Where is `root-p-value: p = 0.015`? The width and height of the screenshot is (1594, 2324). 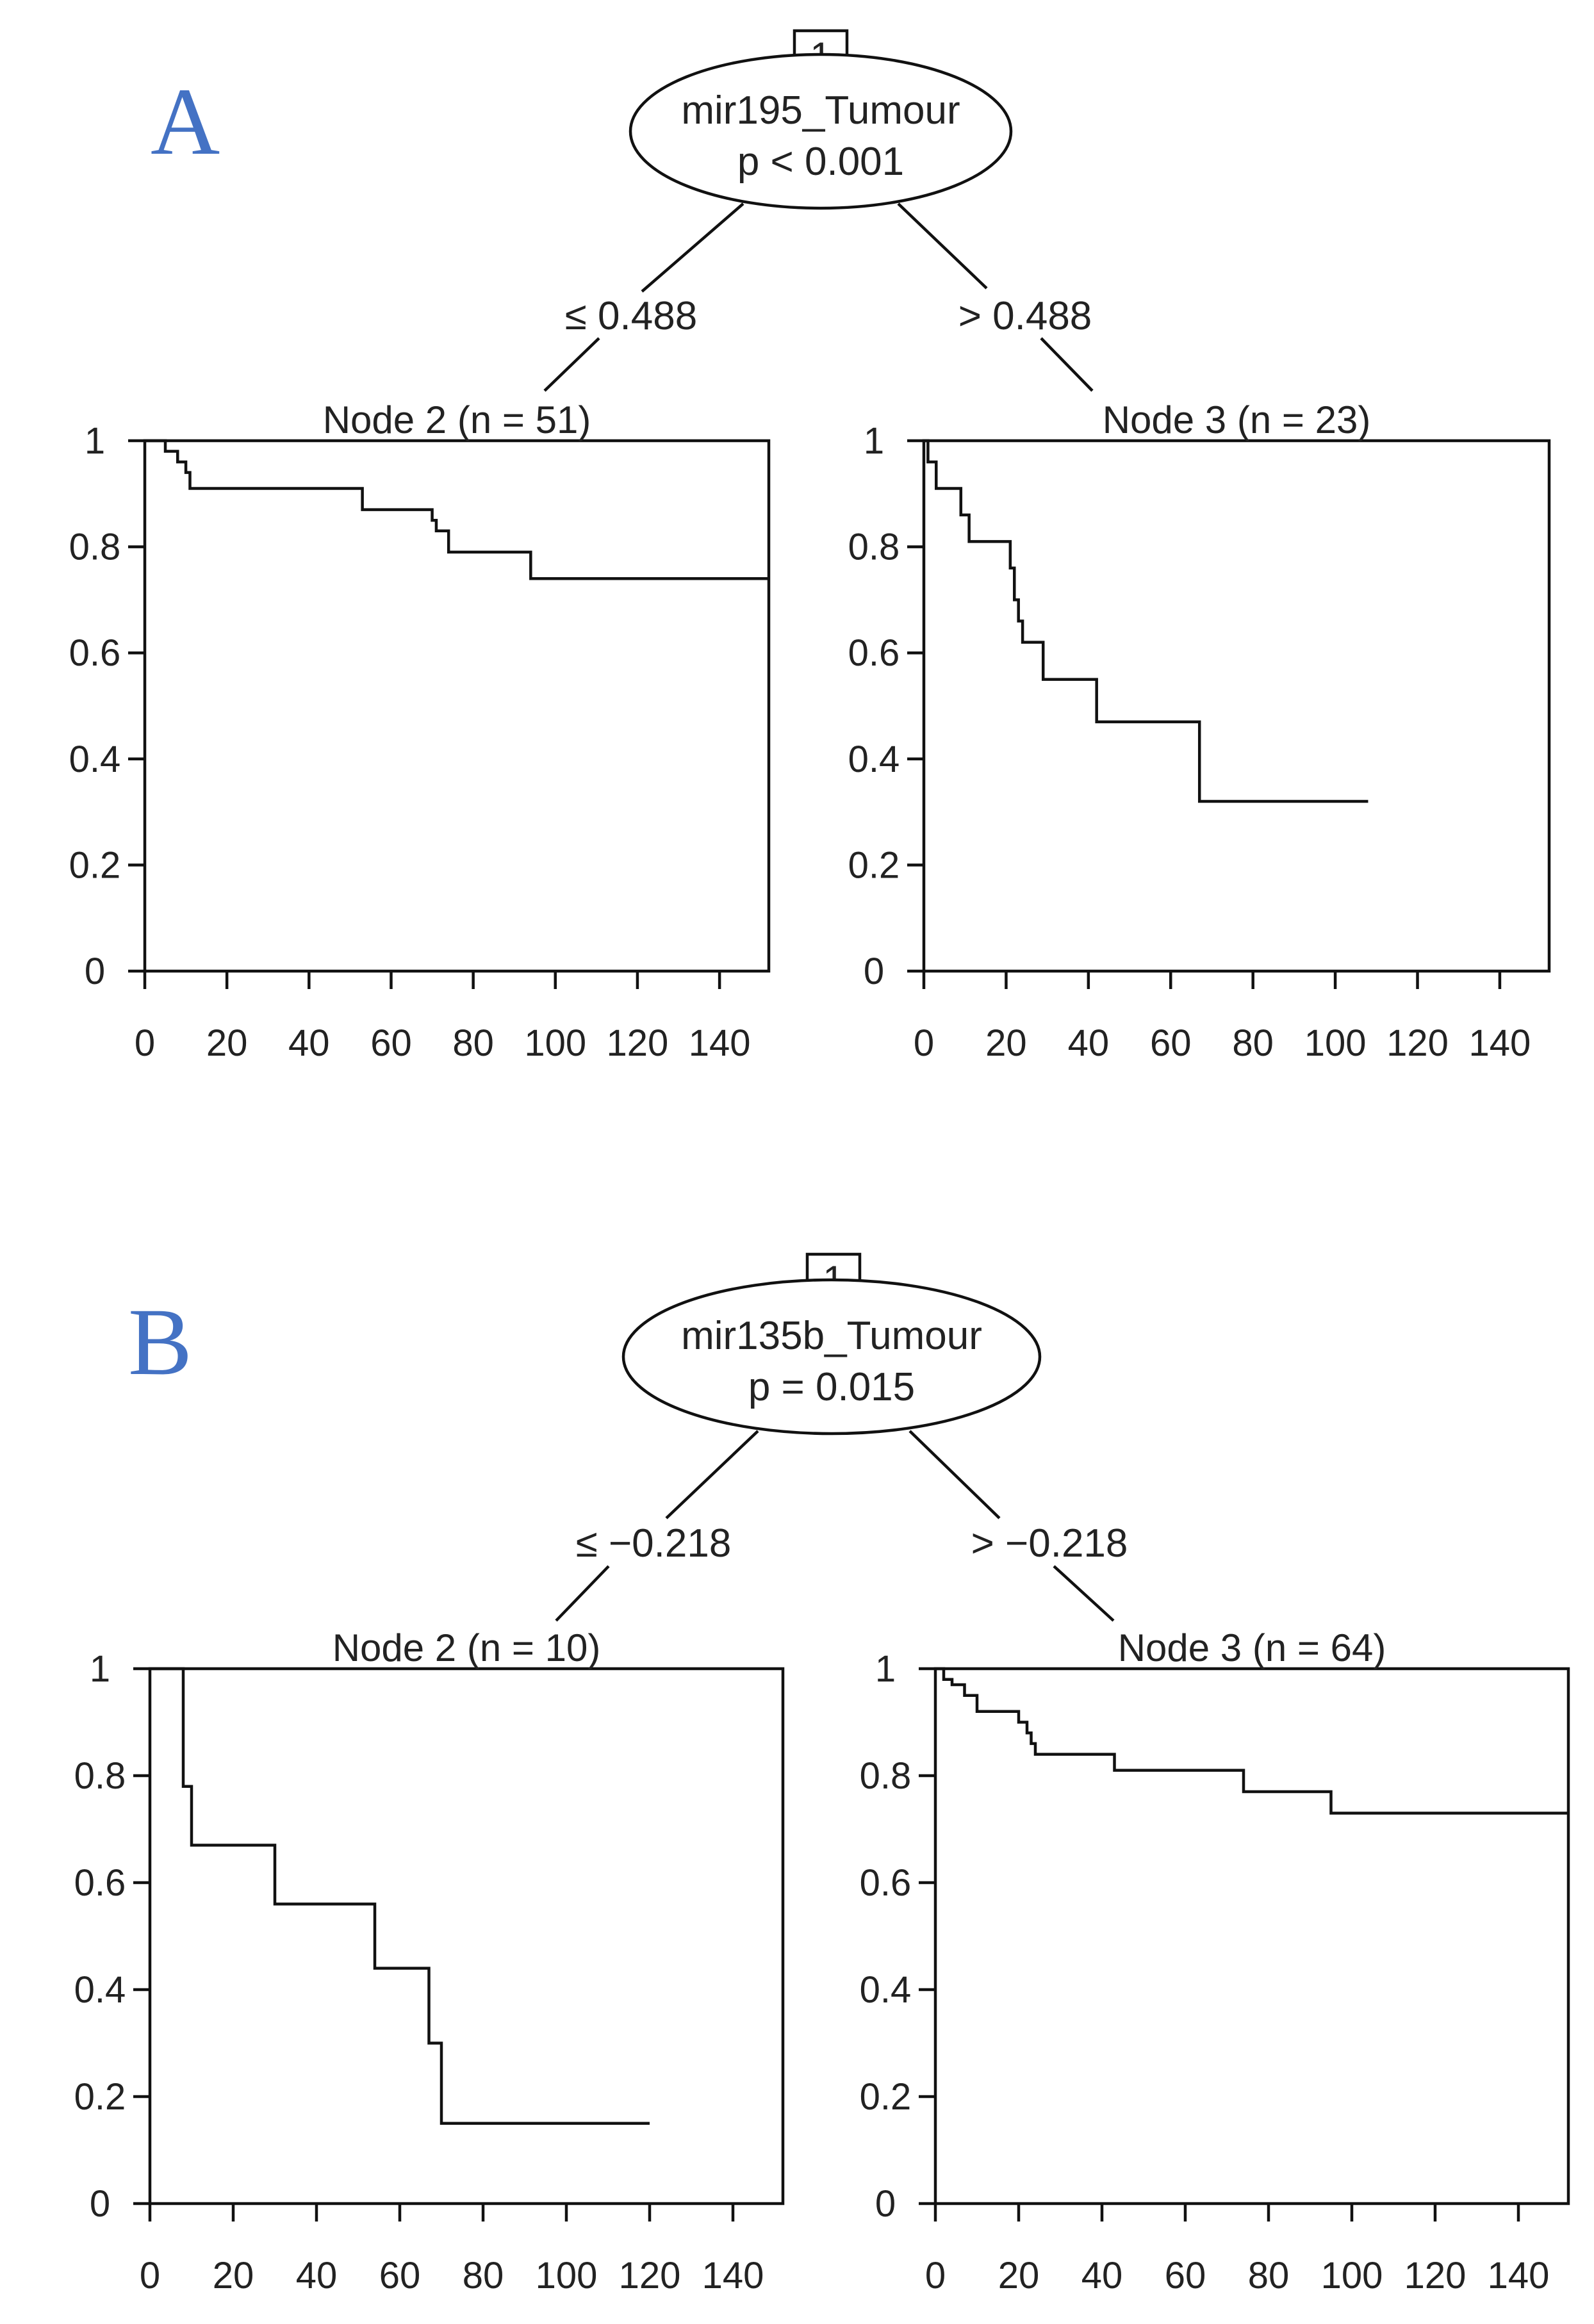 root-p-value: p = 0.015 is located at coordinates (831, 1387).